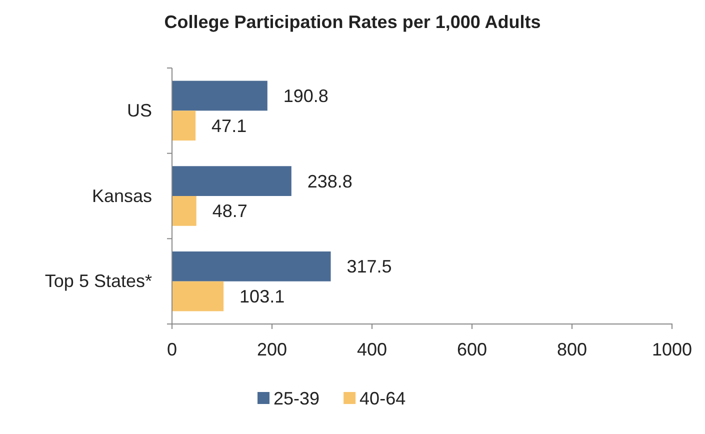 Image resolution: width=705 pixels, height=434 pixels. What do you see at coordinates (572, 349) in the screenshot?
I see `x-tick-label: 800` at bounding box center [572, 349].